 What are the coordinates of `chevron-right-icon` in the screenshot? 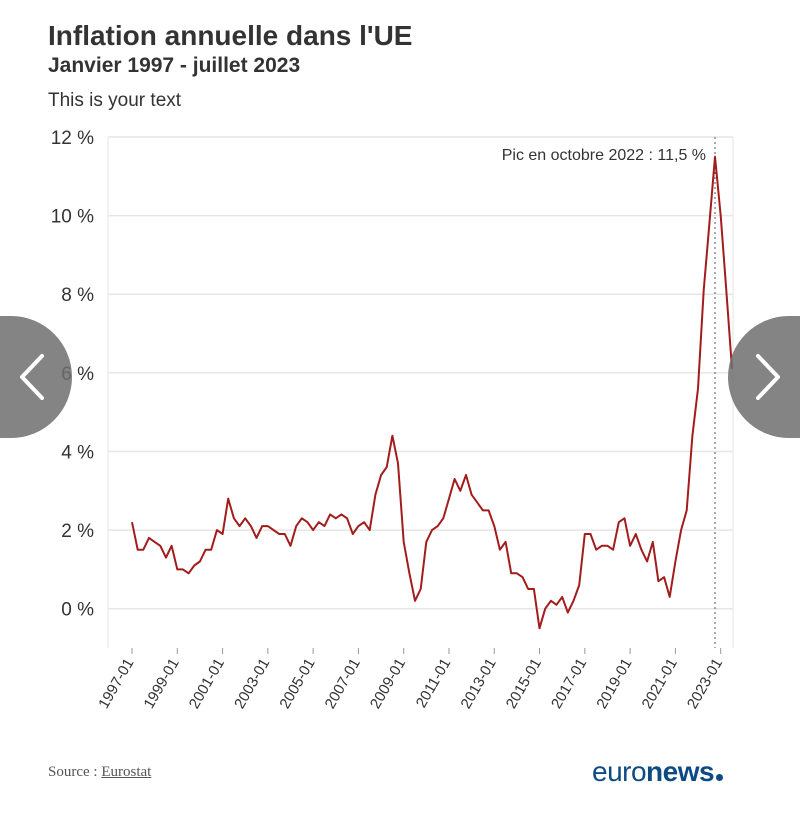 It's located at (768, 377).